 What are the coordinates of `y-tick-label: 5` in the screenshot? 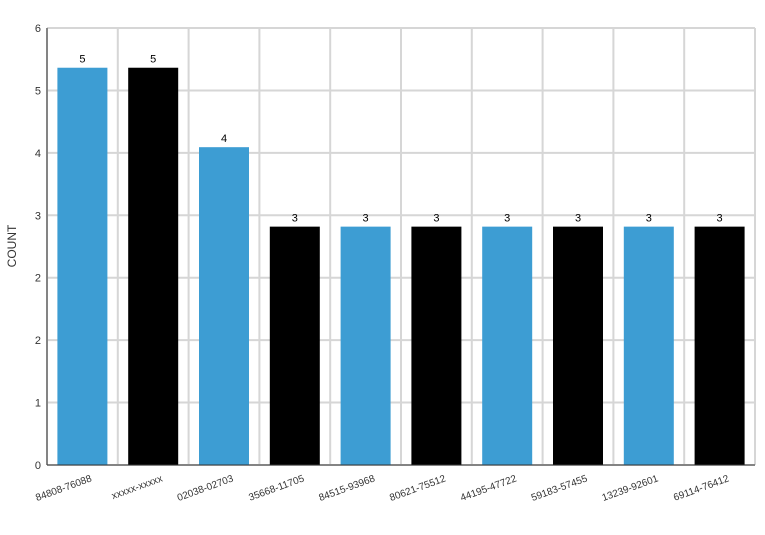 It's located at (38, 91).